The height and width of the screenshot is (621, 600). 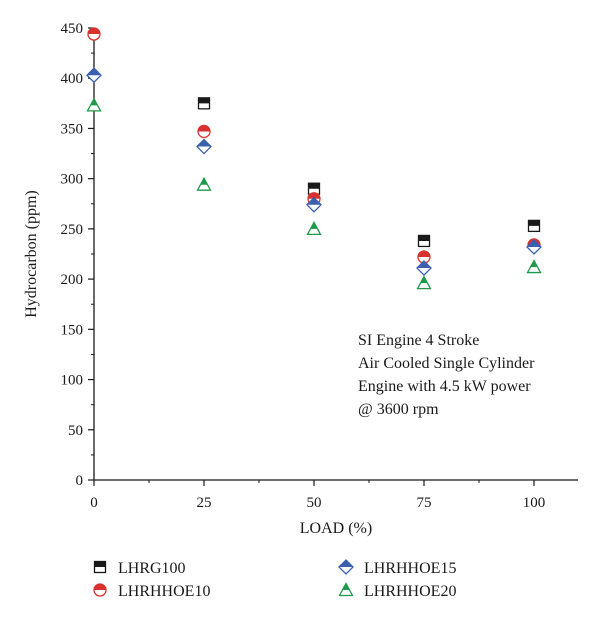 I want to click on legend-item-lhrhhoe20: LHRHHOE20, so click(x=397, y=591).